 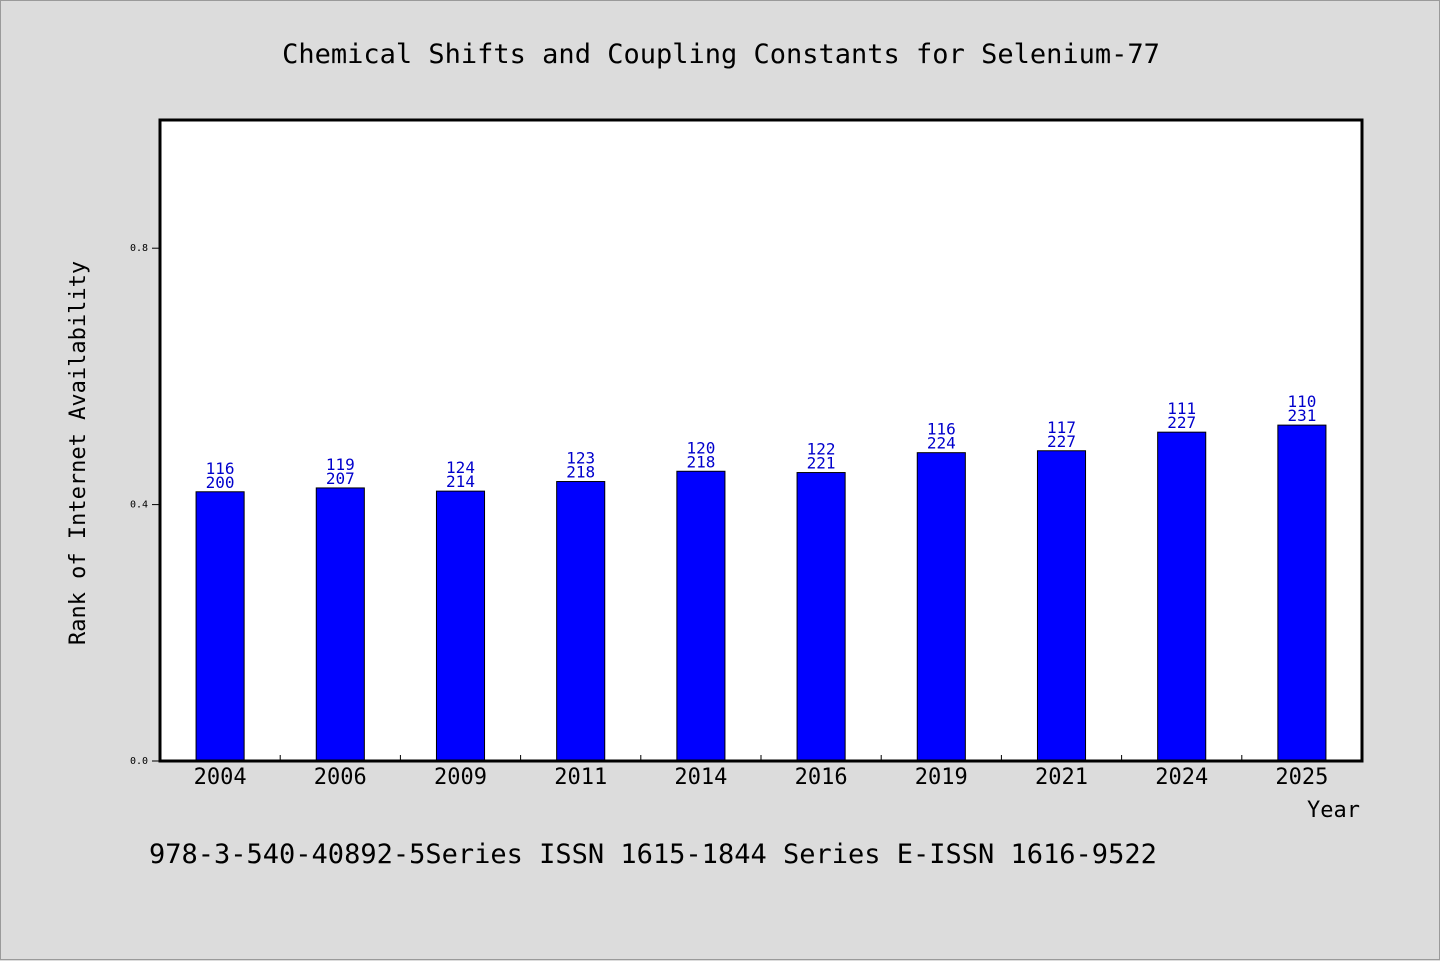 What do you see at coordinates (340, 624) in the screenshot?
I see `bar-2006` at bounding box center [340, 624].